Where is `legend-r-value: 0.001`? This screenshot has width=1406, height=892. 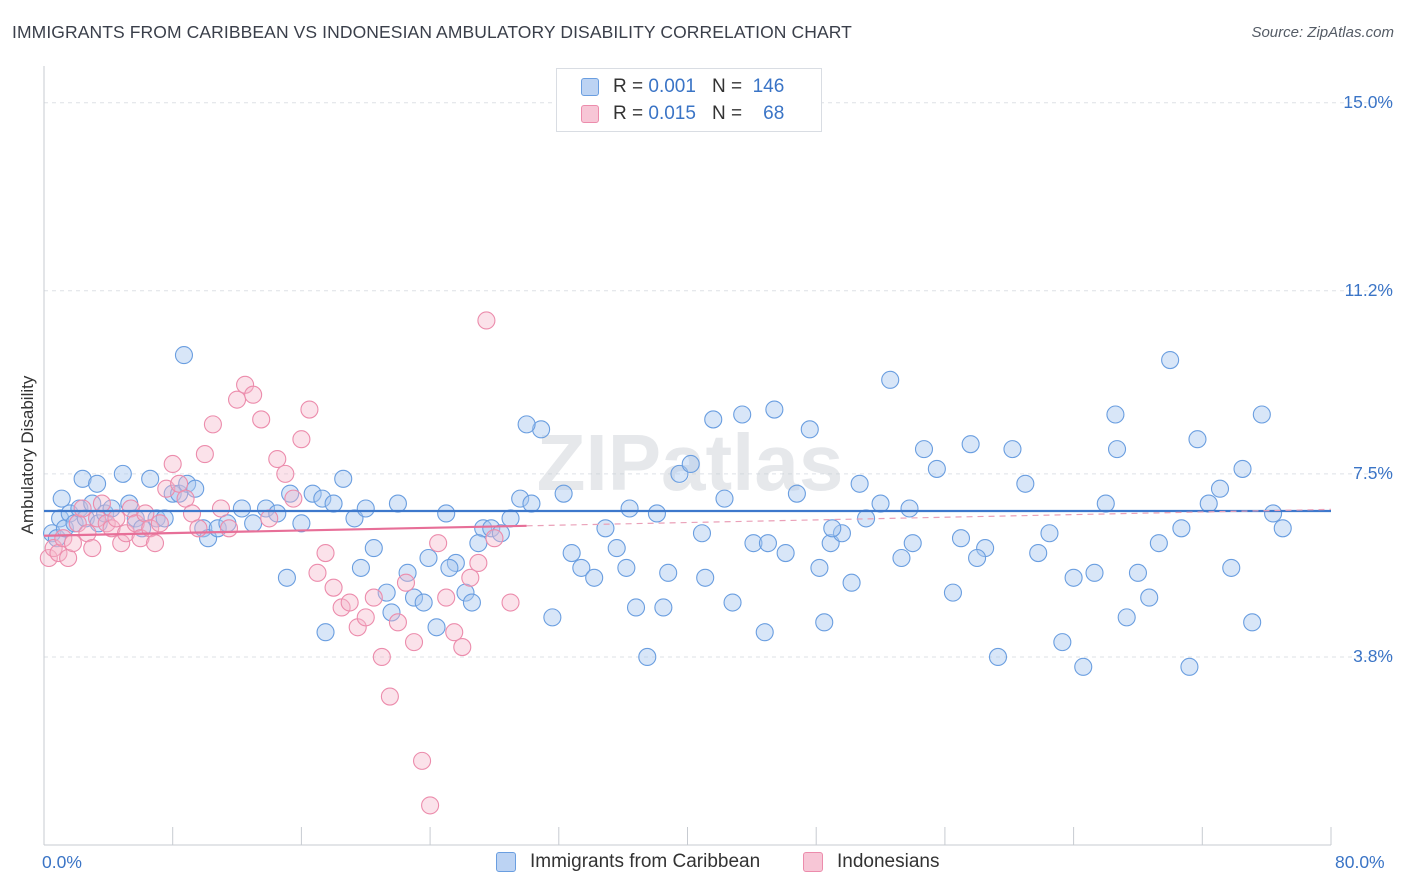 legend-r-value: 0.001 is located at coordinates (672, 86).